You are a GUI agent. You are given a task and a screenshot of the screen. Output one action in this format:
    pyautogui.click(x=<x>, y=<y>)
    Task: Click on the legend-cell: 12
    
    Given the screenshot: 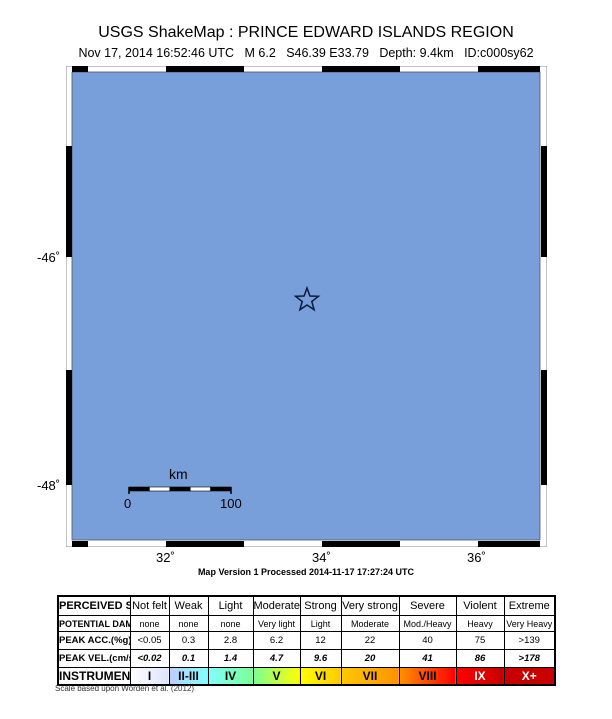 What is the action you would take?
    pyautogui.click(x=320, y=640)
    